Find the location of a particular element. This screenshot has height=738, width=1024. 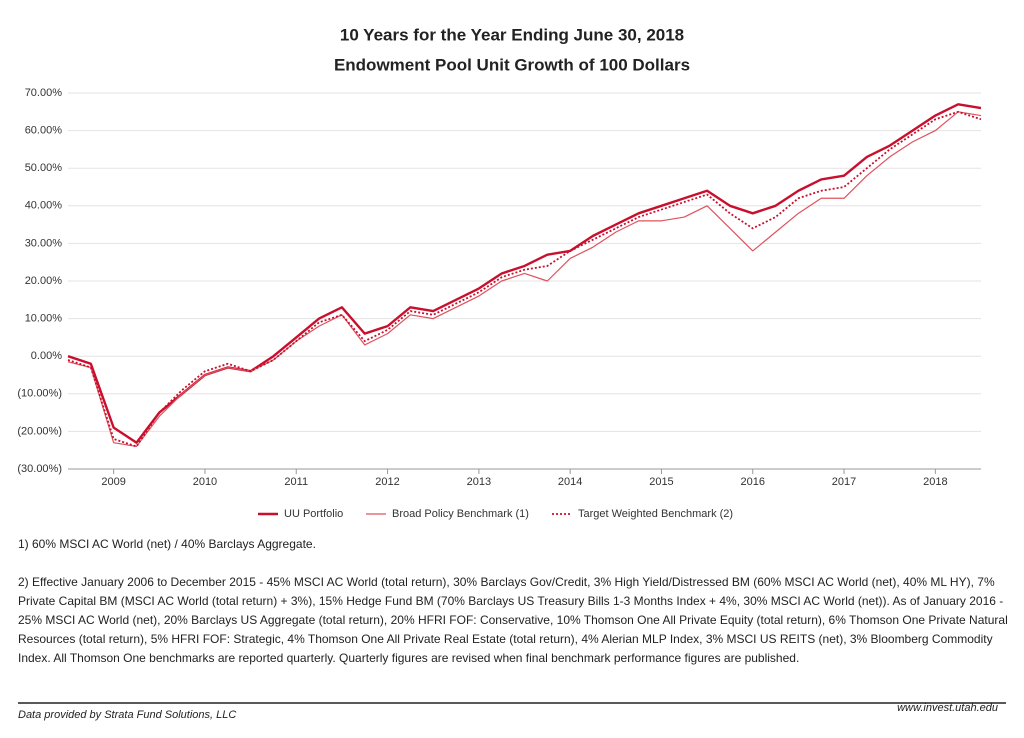

y-tick-label: 40.00% is located at coordinates (44, 206).